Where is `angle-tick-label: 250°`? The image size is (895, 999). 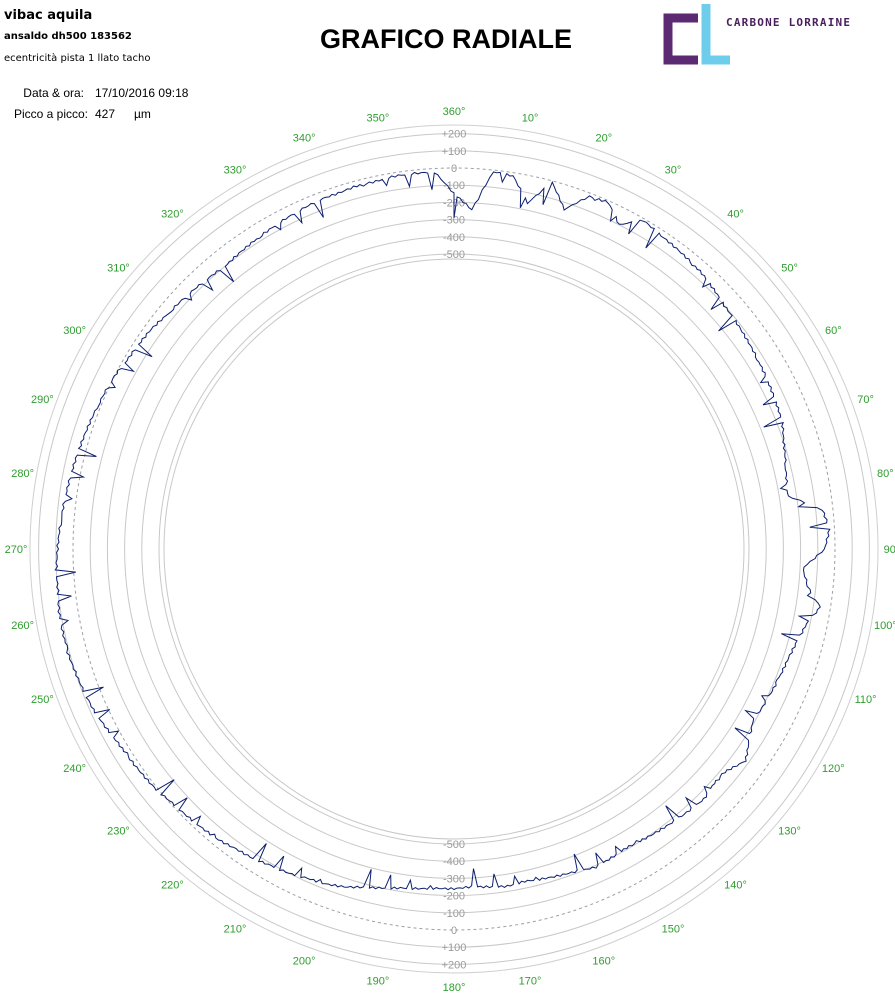 angle-tick-label: 250° is located at coordinates (42, 700).